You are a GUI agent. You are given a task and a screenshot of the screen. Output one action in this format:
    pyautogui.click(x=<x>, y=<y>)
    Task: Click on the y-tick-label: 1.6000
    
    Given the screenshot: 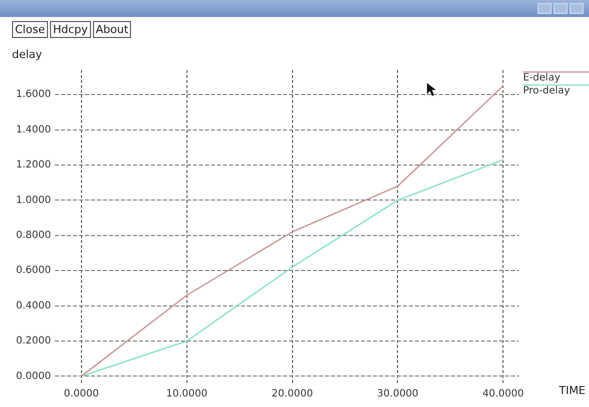 What is the action you would take?
    pyautogui.click(x=33, y=94)
    